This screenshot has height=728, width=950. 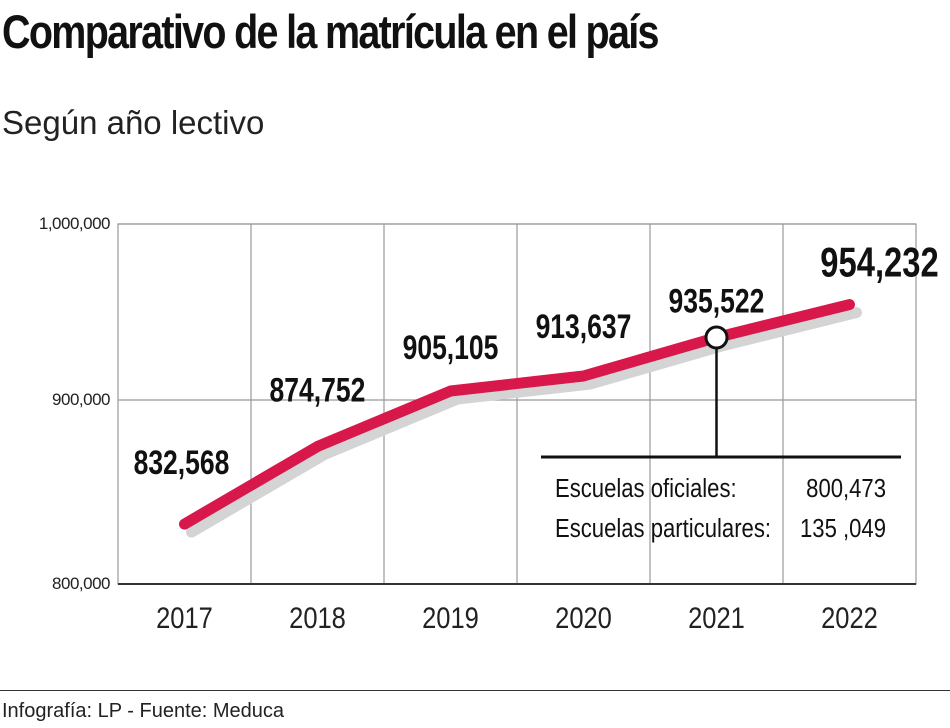 I want to click on x-tick-label: 2022, so click(x=849, y=617).